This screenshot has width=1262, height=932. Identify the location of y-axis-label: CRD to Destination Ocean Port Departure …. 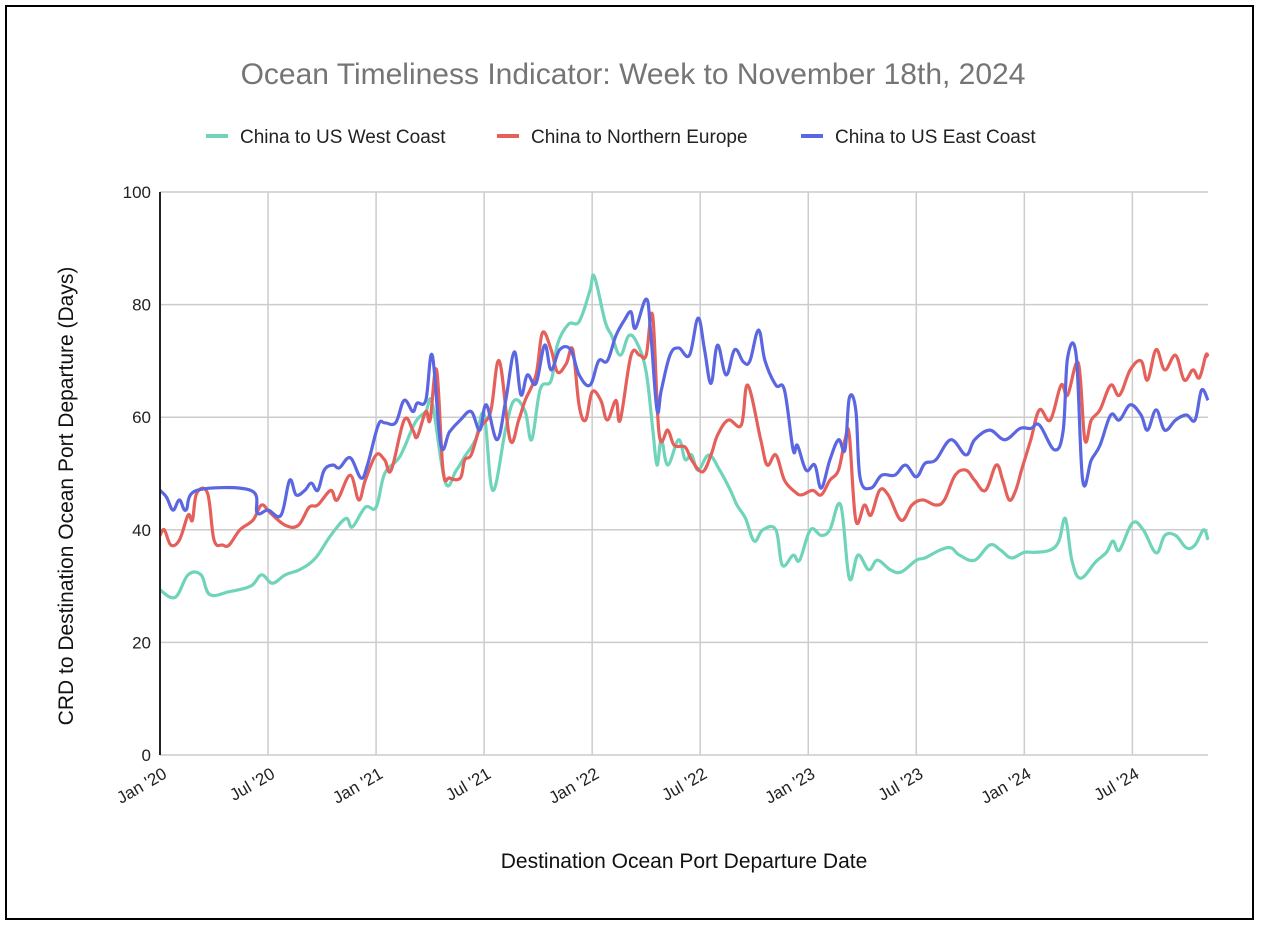
(66, 496).